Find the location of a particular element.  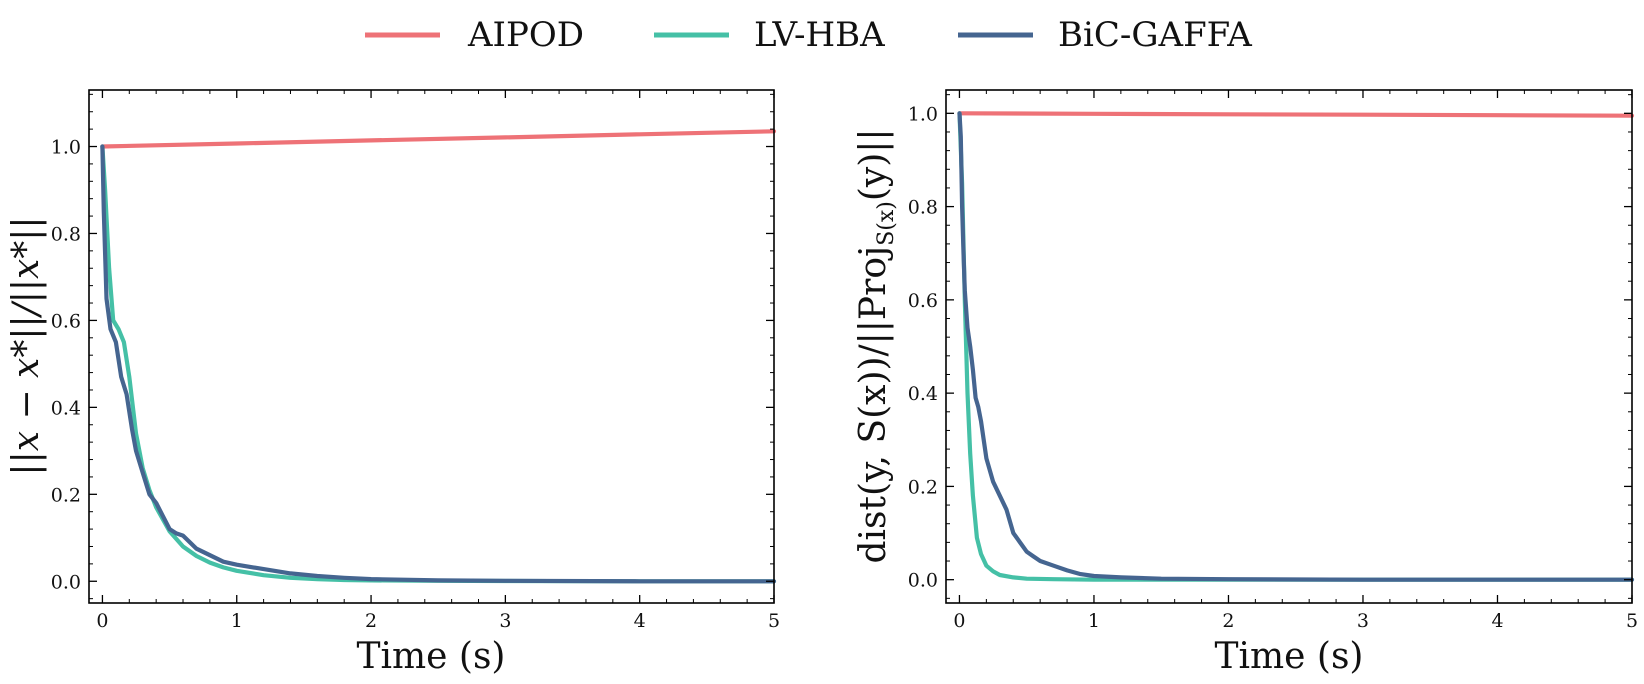

right-x-tick-label: 3 is located at coordinates (1363, 621).